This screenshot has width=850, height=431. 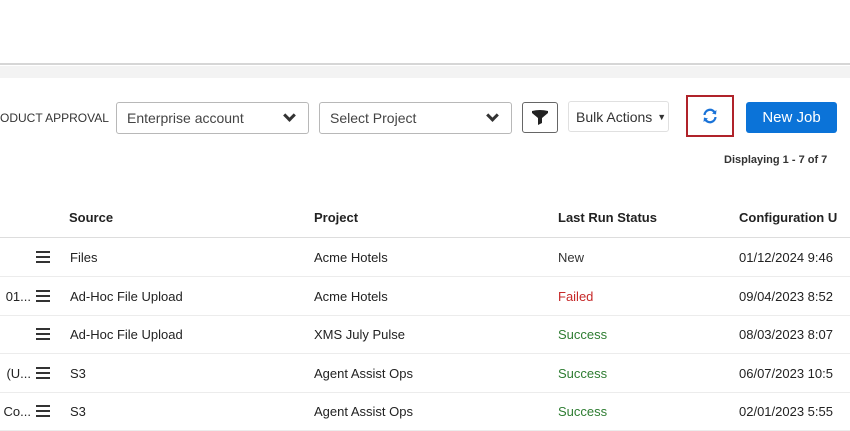 I want to click on account-select: Enterprise account, so click(x=212, y=118).